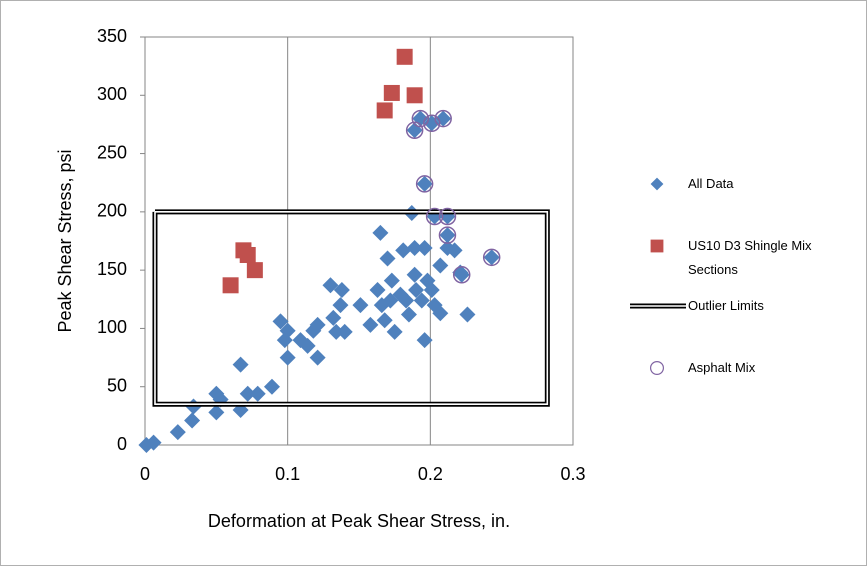 Image resolution: width=867 pixels, height=566 pixels. Describe the element at coordinates (430, 474) in the screenshot. I see `x-tick-label: 0.2` at that location.